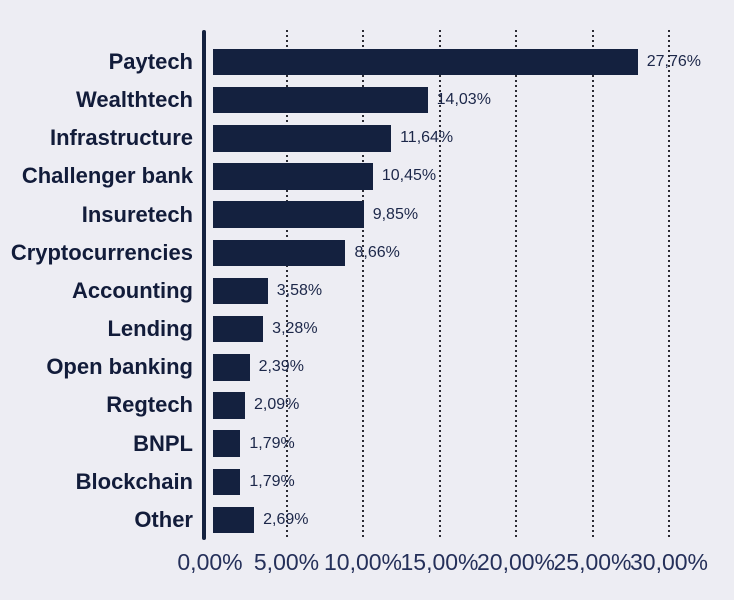  I want to click on category-label-infrastructure: Infrastructure, so click(121, 138).